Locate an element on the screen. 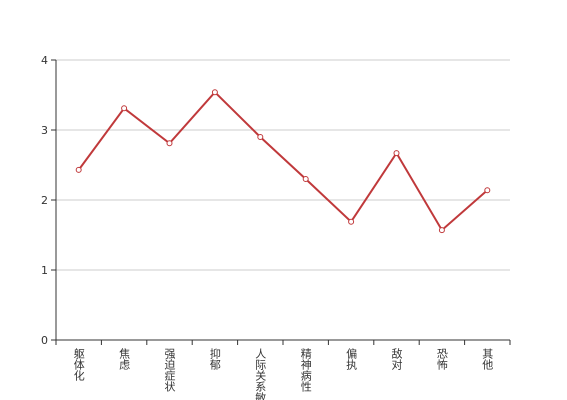  x-tick-label: 敌对 is located at coordinates (396, 358).